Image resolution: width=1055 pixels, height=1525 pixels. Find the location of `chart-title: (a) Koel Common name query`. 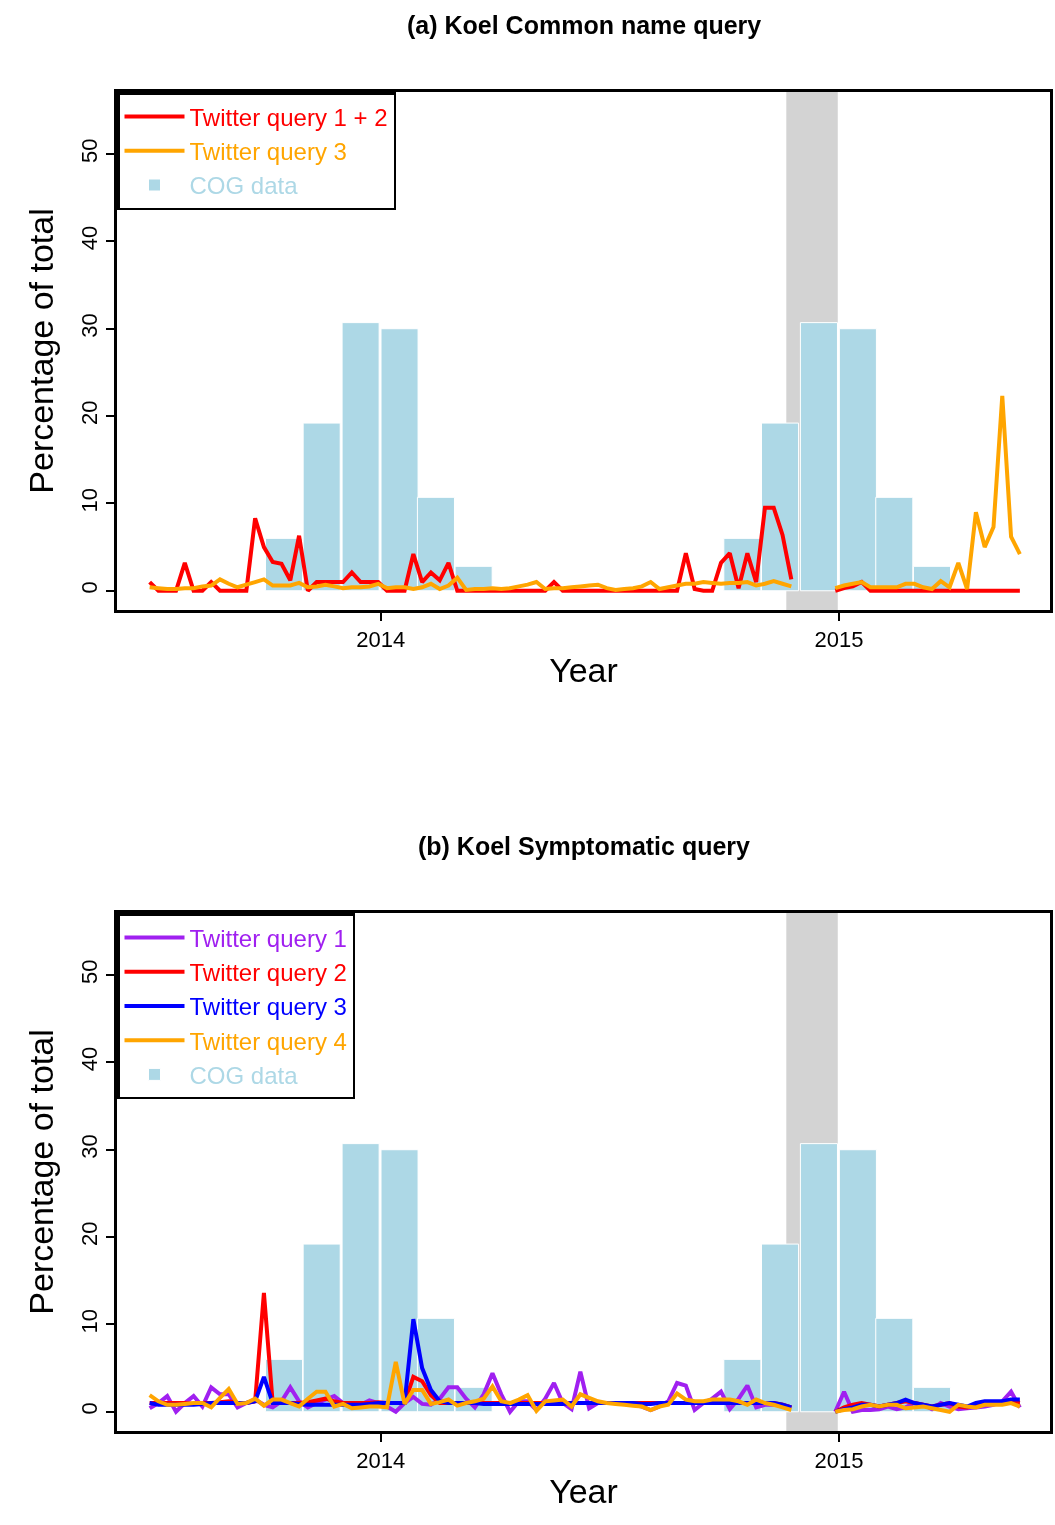

chart-title: (a) Koel Common name query is located at coordinates (584, 25).